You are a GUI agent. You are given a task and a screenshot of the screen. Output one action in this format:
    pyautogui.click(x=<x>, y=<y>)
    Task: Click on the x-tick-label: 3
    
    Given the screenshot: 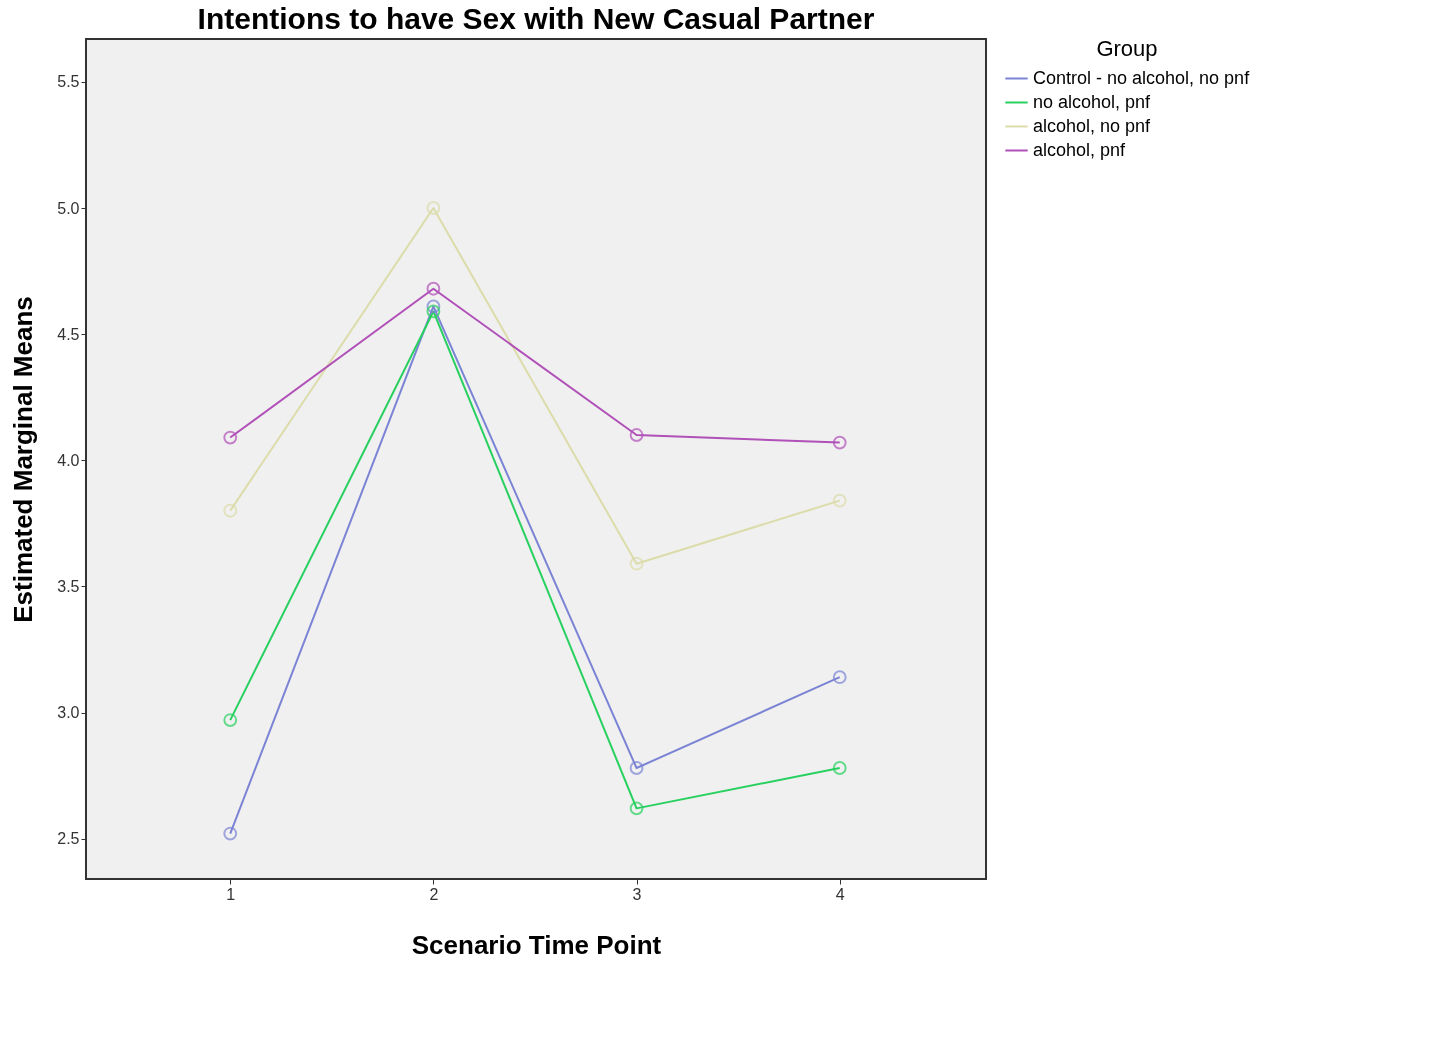 What is the action you would take?
    pyautogui.click(x=637, y=894)
    